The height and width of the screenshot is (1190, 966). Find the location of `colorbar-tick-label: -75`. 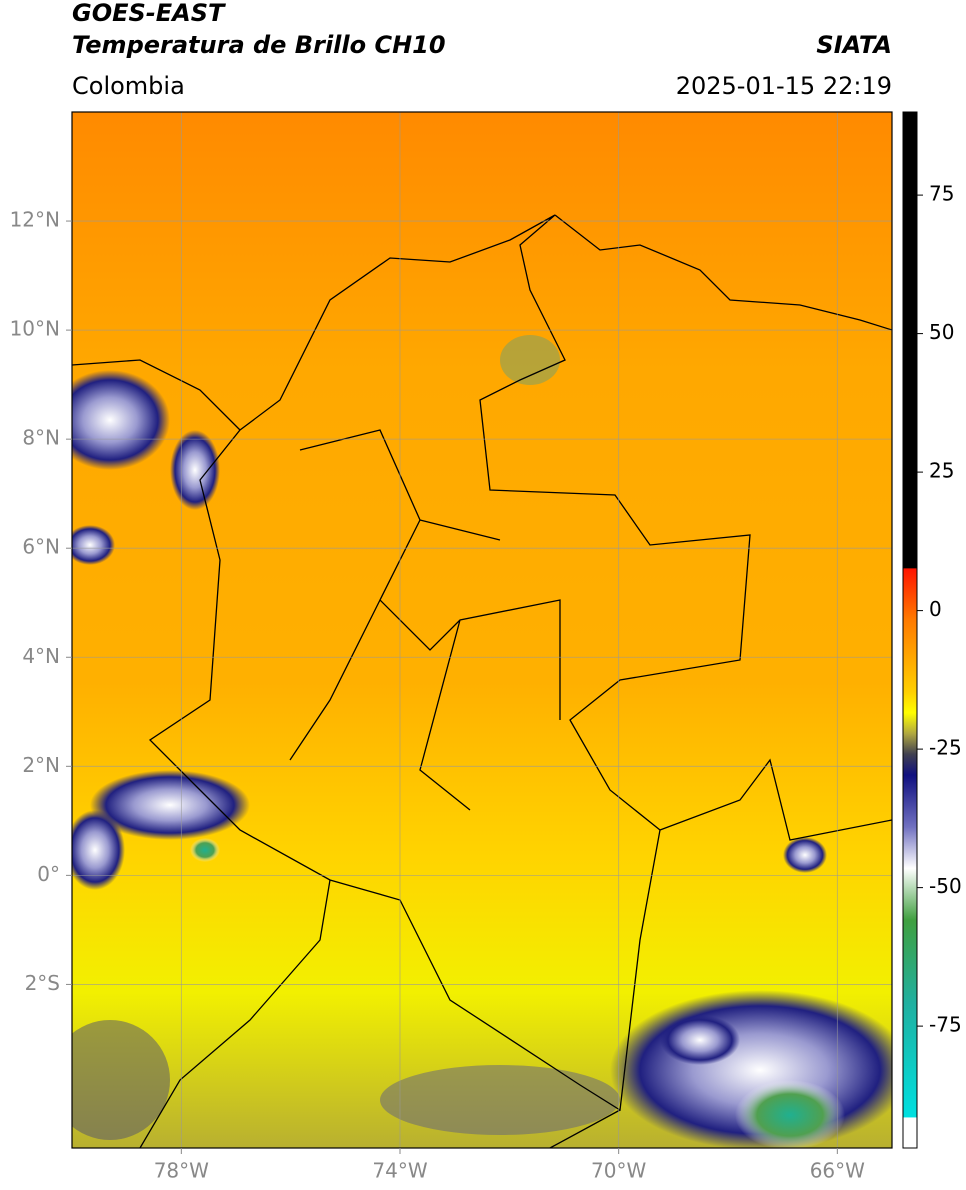

colorbar-tick-label: -75 is located at coordinates (945, 1025).